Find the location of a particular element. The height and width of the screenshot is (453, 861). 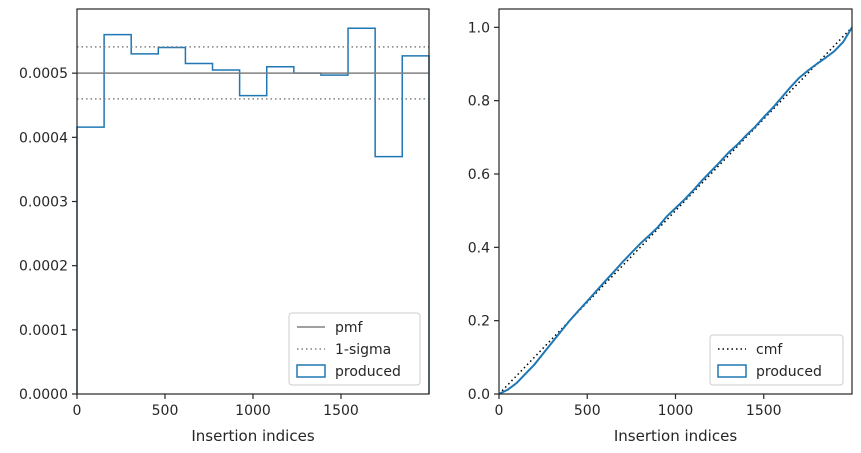

legend: pmf 1-sigma produced is located at coordinates (354, 349).